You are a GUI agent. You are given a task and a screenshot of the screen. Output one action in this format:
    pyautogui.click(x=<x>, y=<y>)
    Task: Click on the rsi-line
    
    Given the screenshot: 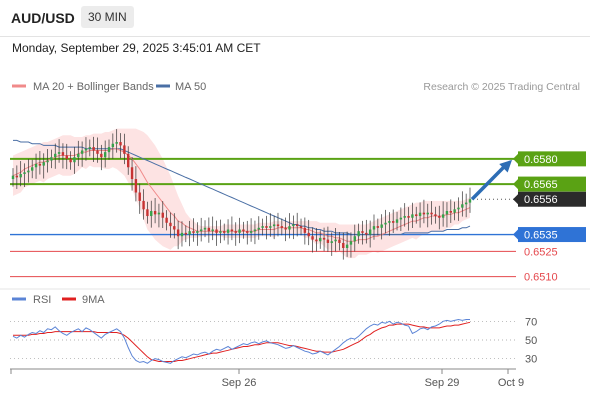 What is the action you would take?
    pyautogui.click(x=241, y=341)
    